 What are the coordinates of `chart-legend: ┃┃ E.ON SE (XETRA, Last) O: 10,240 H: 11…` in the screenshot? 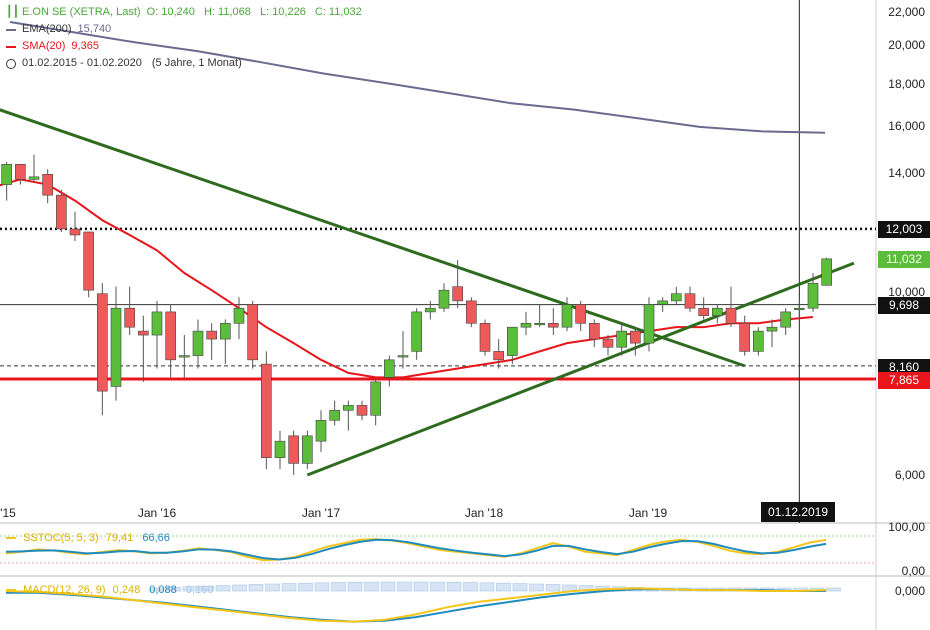 It's located at (184, 38).